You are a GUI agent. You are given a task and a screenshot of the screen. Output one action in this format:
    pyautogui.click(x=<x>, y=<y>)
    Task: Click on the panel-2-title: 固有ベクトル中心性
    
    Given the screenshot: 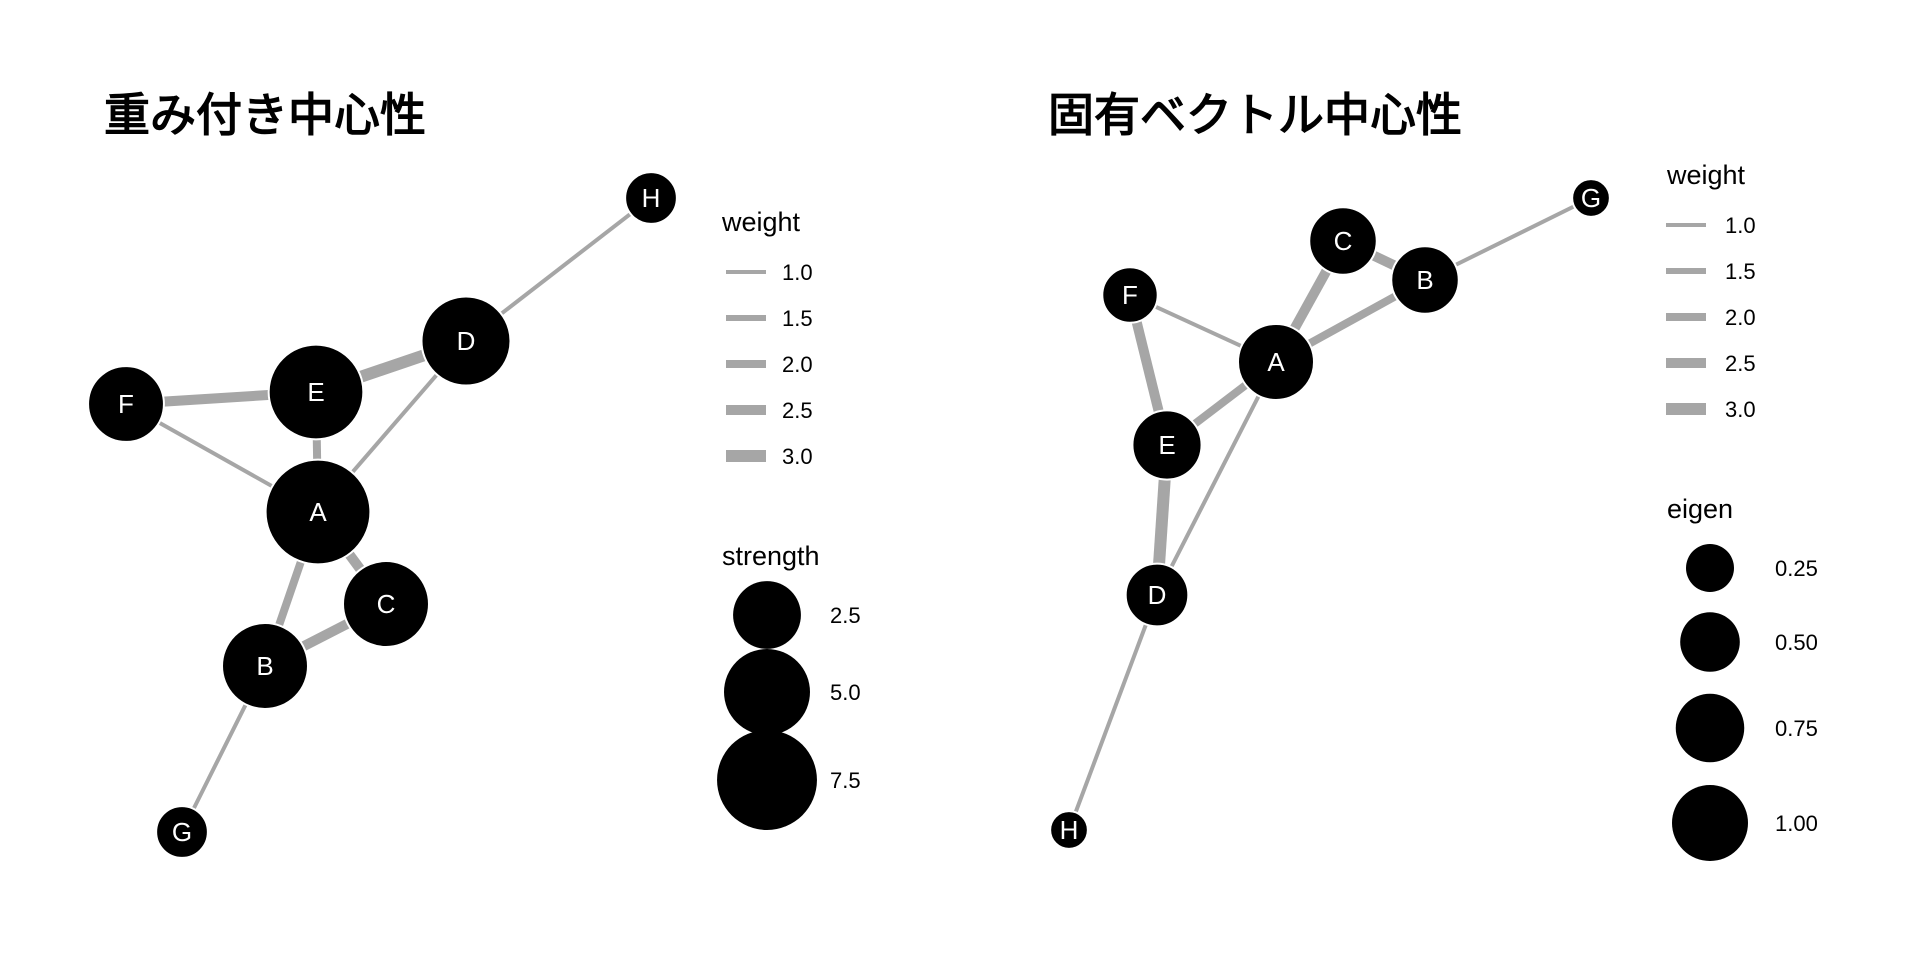 What is the action you would take?
    pyautogui.click(x=1255, y=115)
    